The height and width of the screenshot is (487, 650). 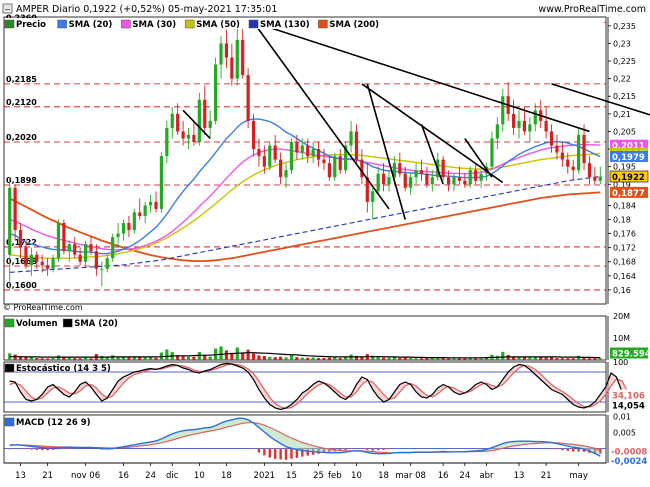 What do you see at coordinates (546, 476) in the screenshot?
I see `xtick-label-19: 21` at bounding box center [546, 476].